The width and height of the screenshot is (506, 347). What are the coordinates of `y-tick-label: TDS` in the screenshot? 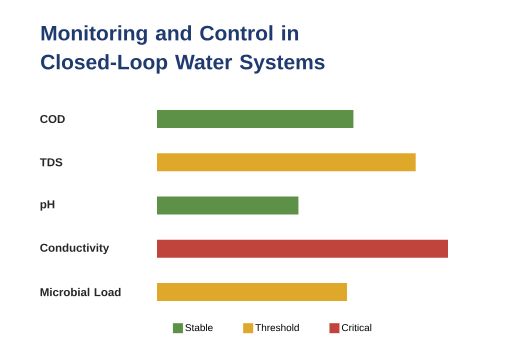 It's located at (51, 162).